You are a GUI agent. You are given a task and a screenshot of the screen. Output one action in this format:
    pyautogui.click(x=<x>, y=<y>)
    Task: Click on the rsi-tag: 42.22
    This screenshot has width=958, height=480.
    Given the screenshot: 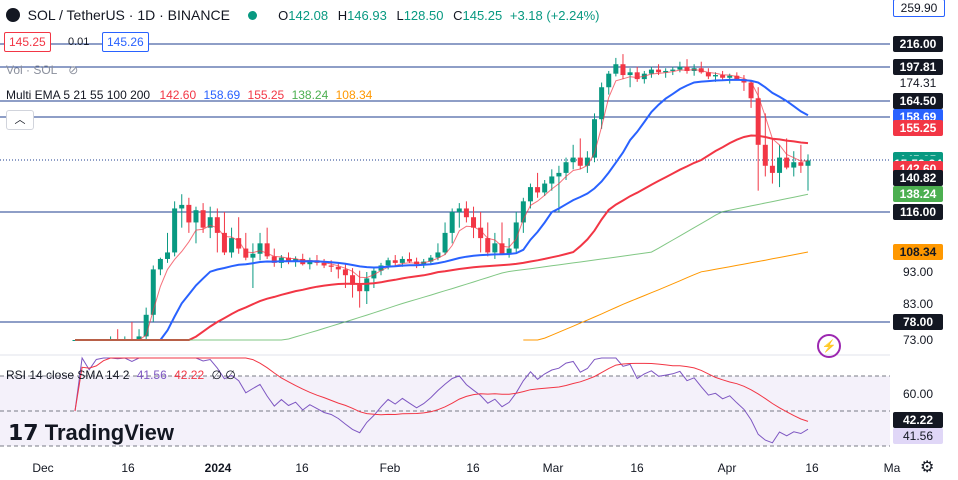 What is the action you would take?
    pyautogui.click(x=918, y=419)
    